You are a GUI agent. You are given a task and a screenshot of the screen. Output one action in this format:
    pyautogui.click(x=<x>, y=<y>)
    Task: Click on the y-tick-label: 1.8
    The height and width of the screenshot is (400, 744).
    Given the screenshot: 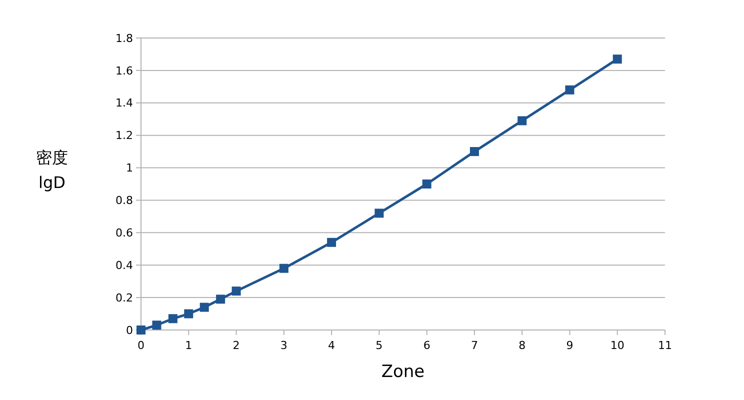 What is the action you would take?
    pyautogui.click(x=124, y=38)
    